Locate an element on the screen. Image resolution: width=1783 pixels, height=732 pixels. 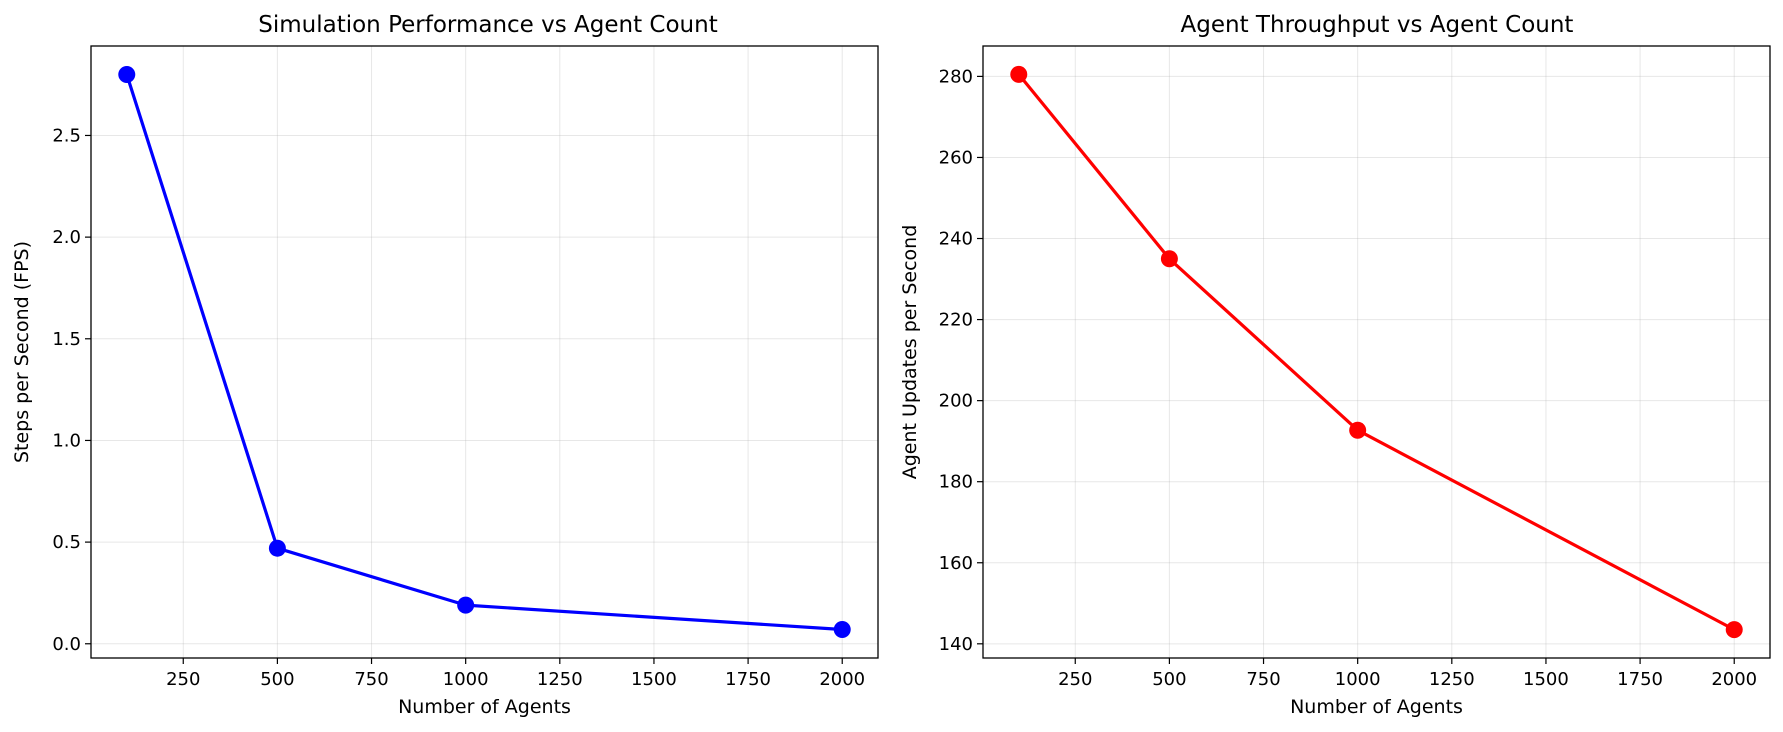
fps-chart-xtick-label: 2000 is located at coordinates (842, 679).